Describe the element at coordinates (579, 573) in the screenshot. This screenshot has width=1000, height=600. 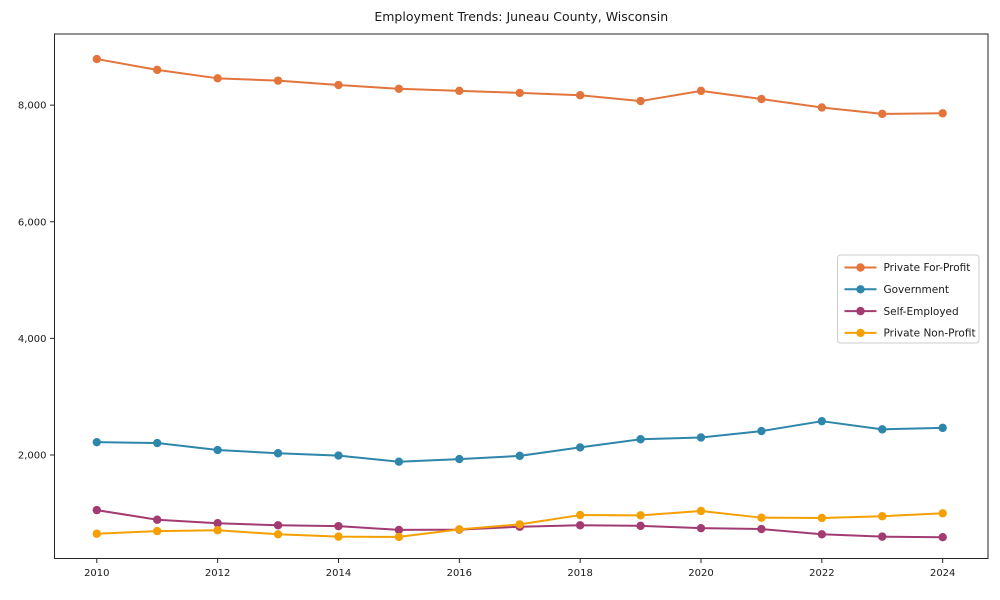
I see `x-tick-label: 2018` at that location.